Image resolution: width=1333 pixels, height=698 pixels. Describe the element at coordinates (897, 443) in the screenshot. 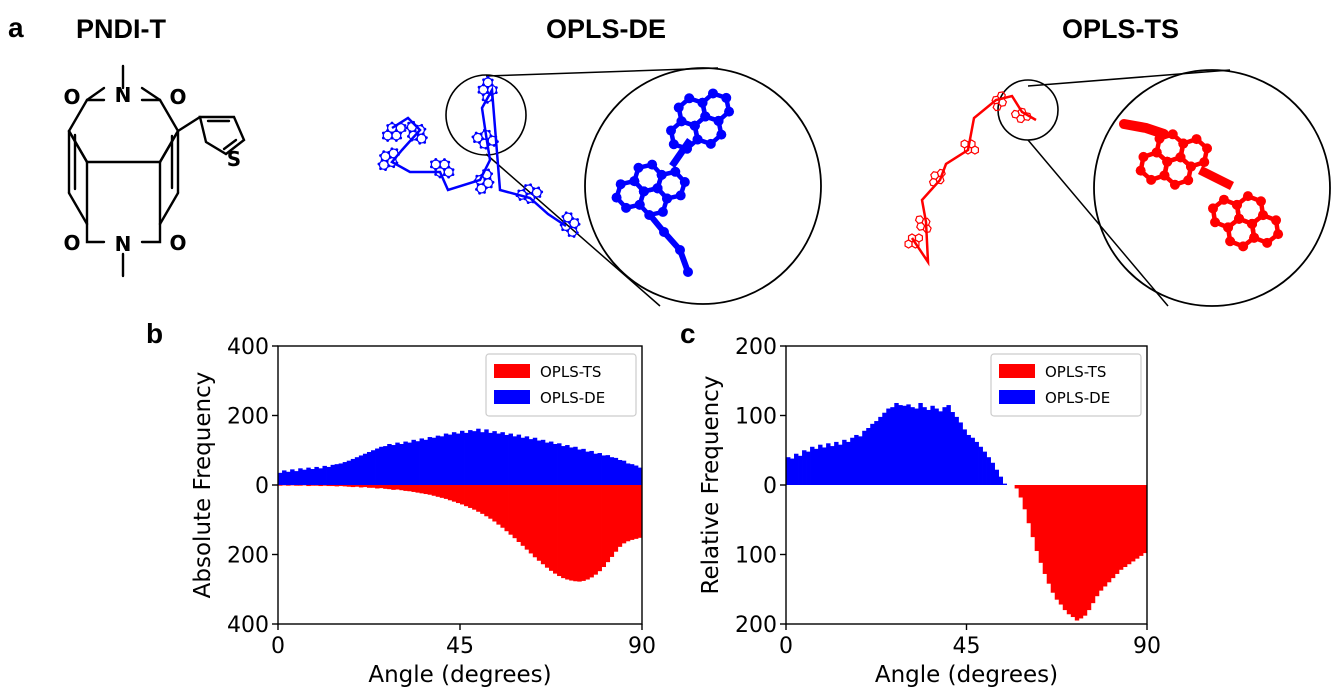

I see `series-opls-de` at that location.